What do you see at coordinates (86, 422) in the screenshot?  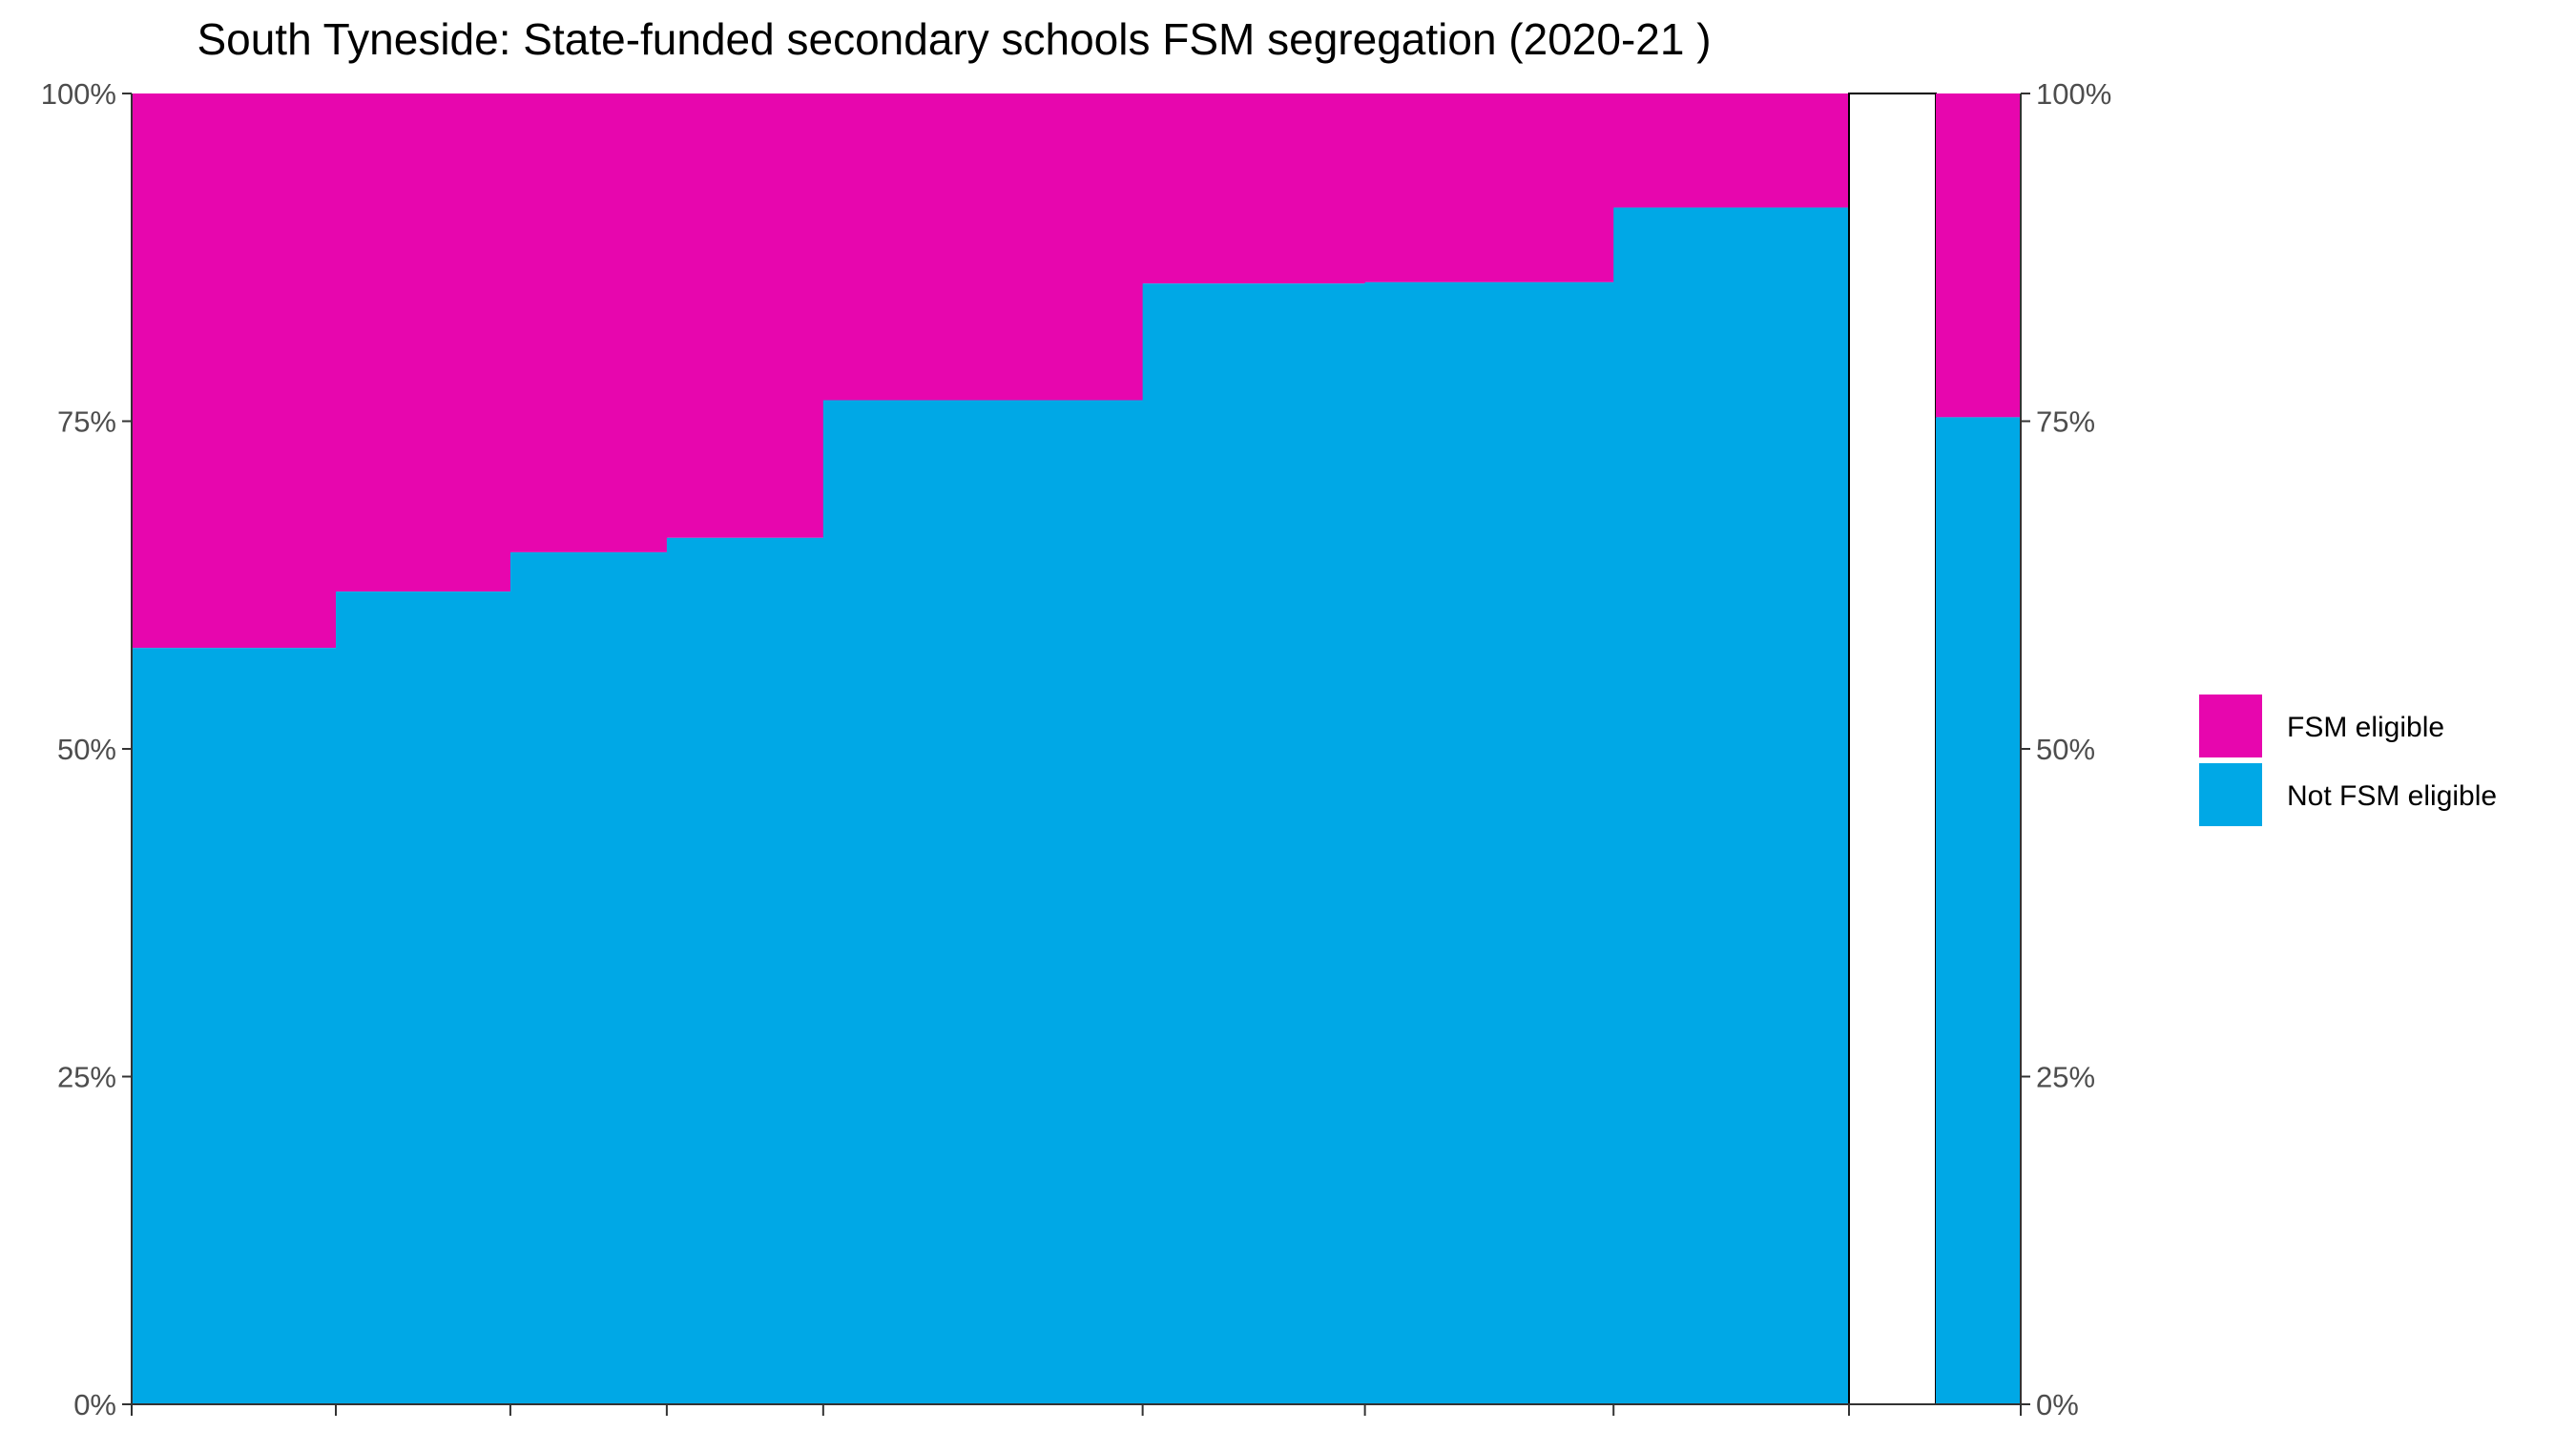 I see `left-tick-label: 75%` at bounding box center [86, 422].